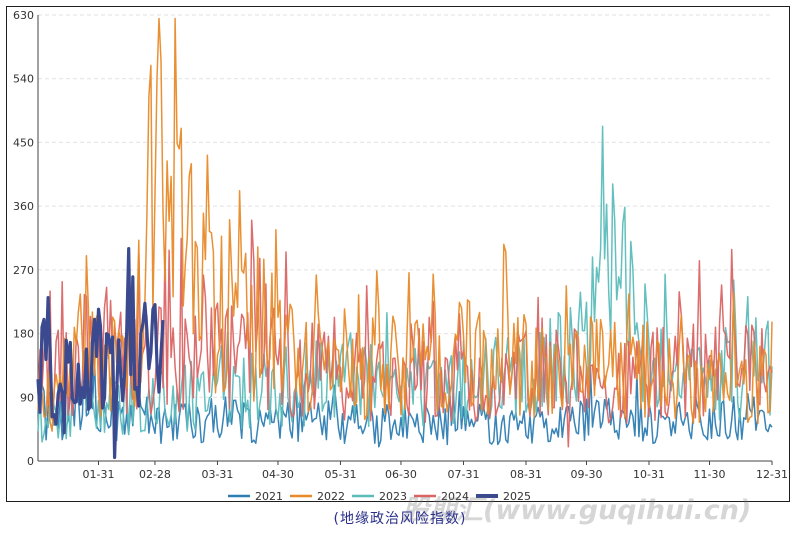  I want to click on x-tick-label: 07-31, so click(463, 474).